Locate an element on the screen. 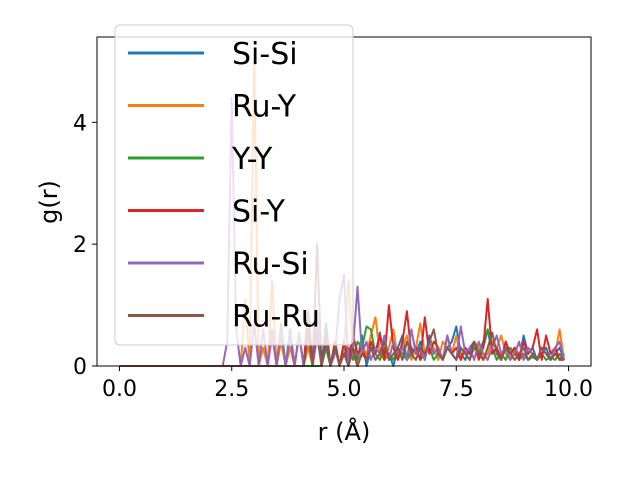  legend-label: Ru-Ru is located at coordinates (276, 317).